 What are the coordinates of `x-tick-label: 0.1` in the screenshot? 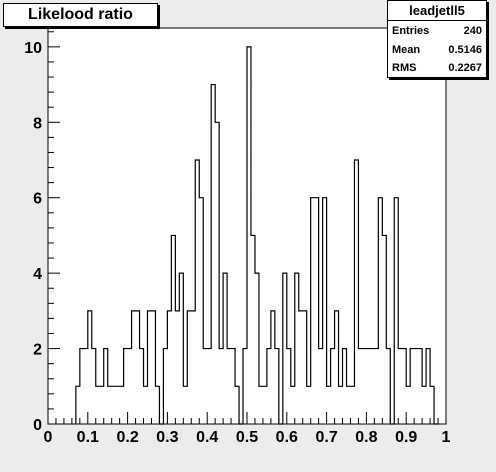 It's located at (88, 437).